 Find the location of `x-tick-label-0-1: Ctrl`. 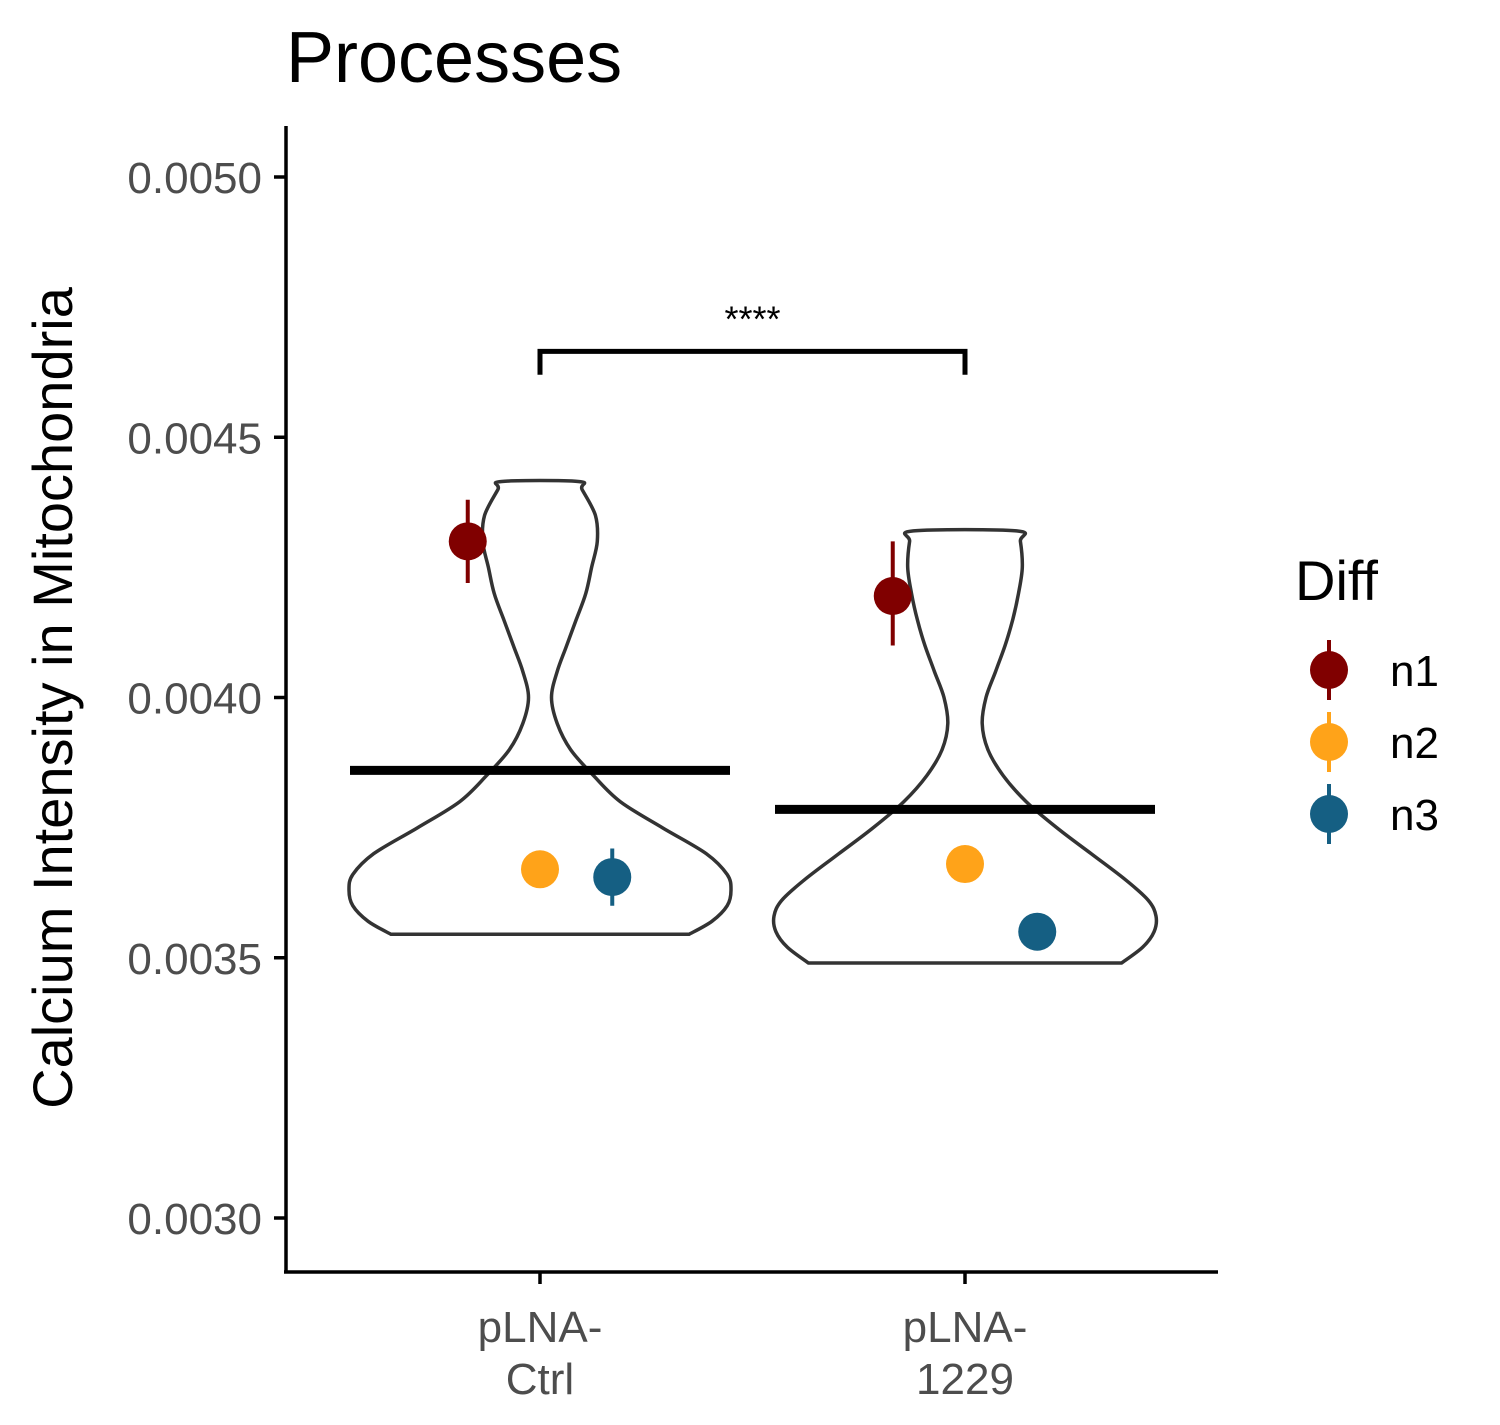

x-tick-label-0-1: Ctrl is located at coordinates (540, 1379).